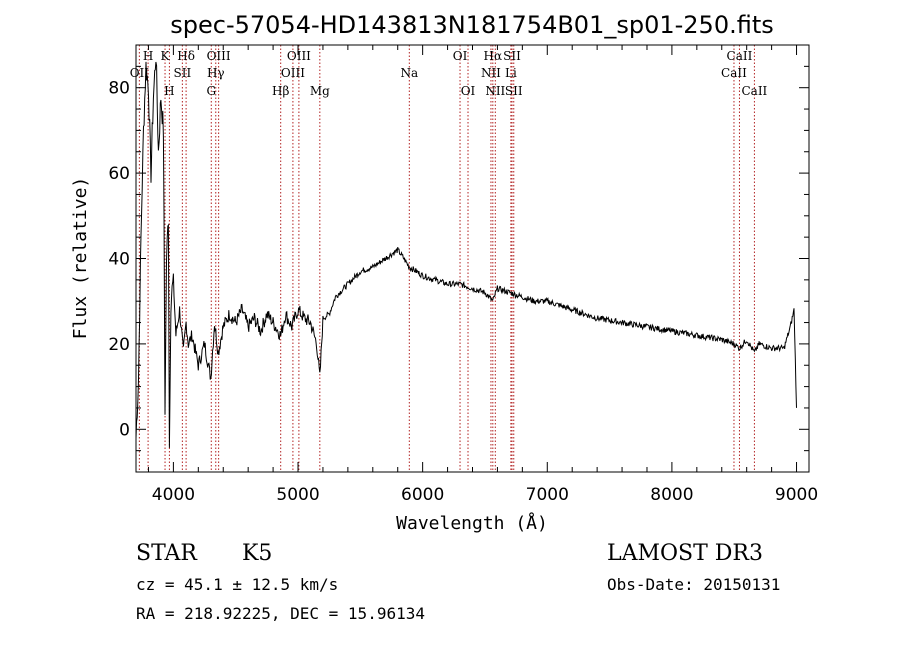  I want to click on spectral-subclass: K5, so click(257, 553).